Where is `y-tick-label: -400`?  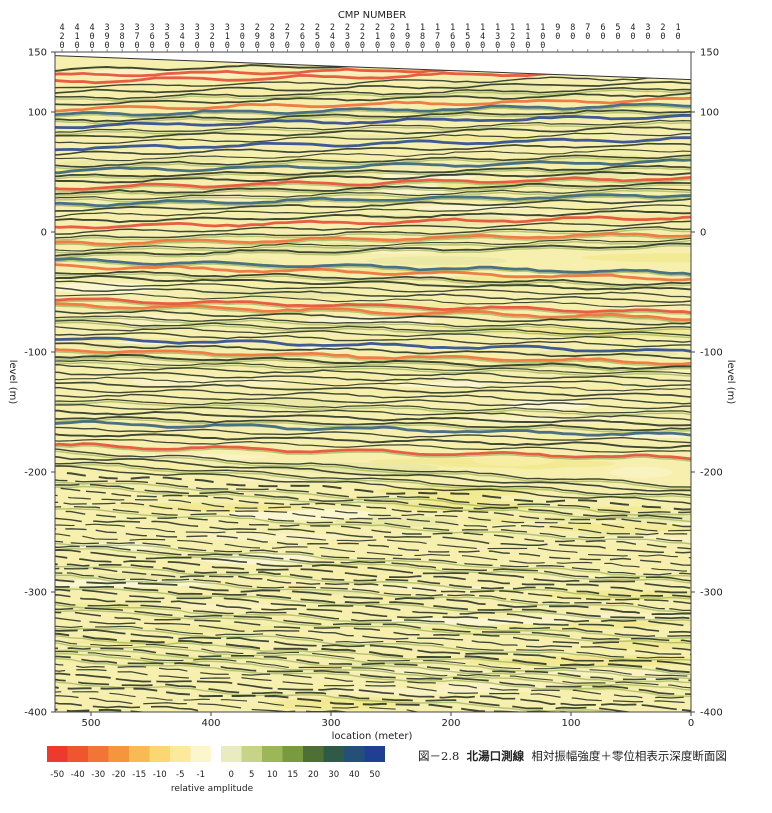
y-tick-label: -400 is located at coordinates (35, 713).